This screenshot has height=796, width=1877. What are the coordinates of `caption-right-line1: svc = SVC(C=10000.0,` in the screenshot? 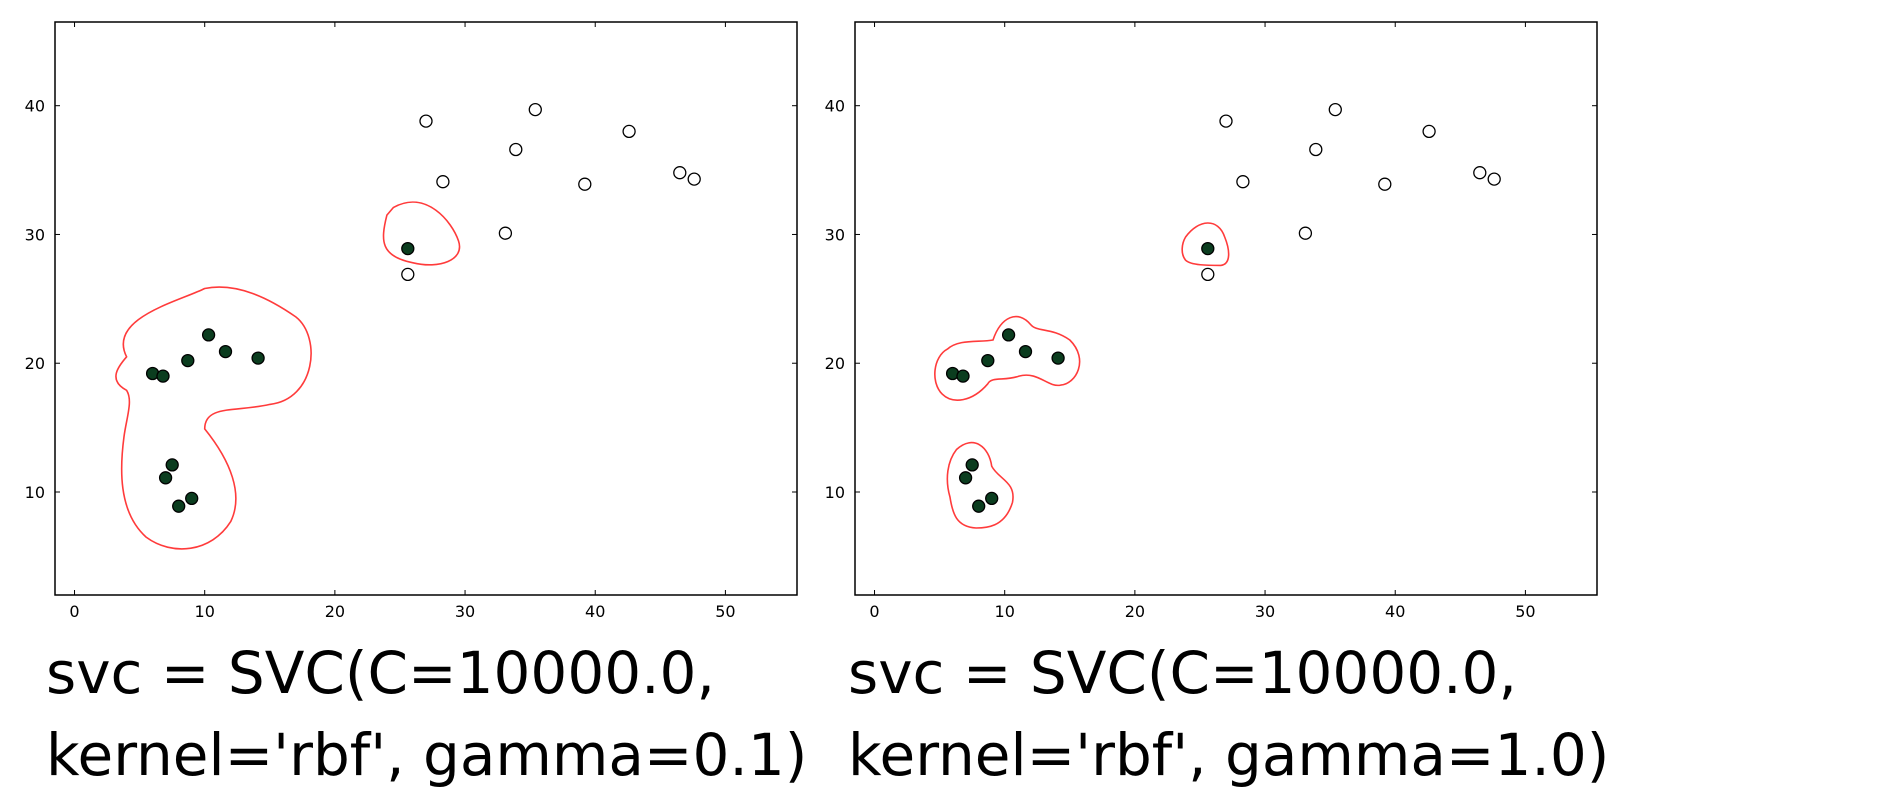 It's located at (1182, 673).